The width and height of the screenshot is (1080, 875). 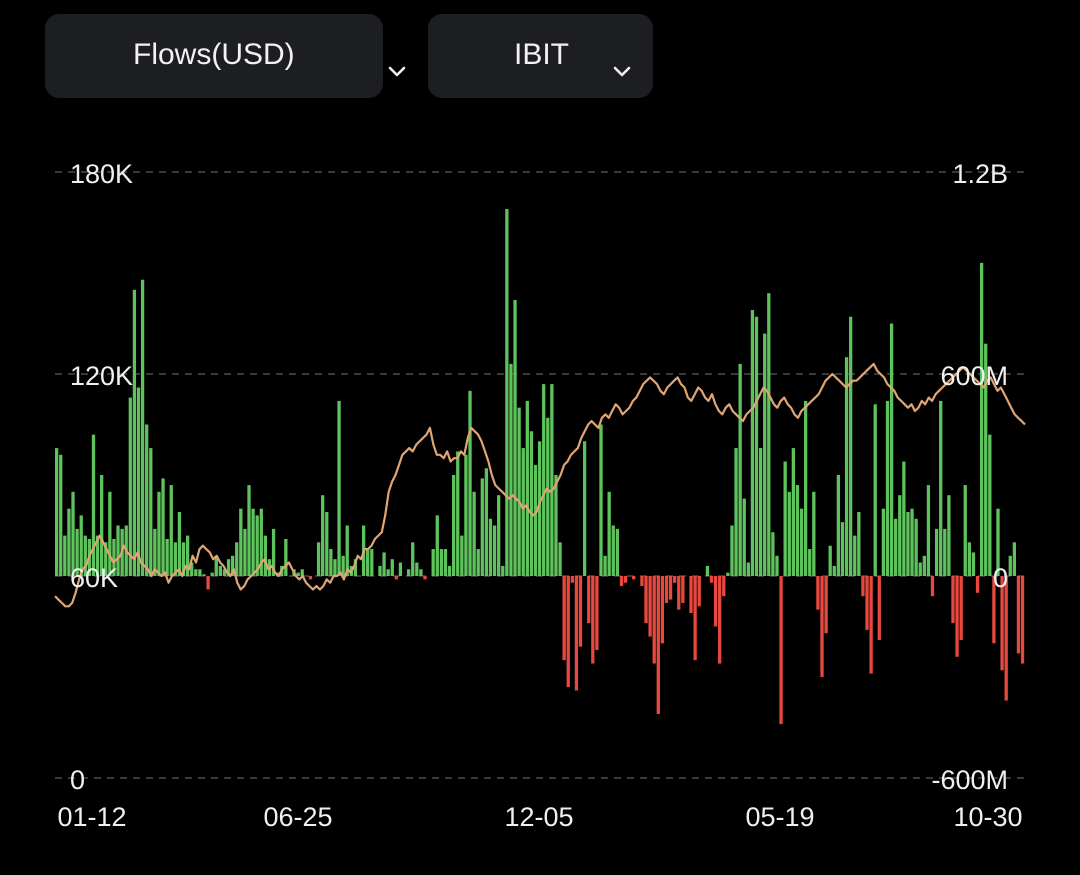 I want to click on right-axis-tick: 0, so click(x=1000, y=578).